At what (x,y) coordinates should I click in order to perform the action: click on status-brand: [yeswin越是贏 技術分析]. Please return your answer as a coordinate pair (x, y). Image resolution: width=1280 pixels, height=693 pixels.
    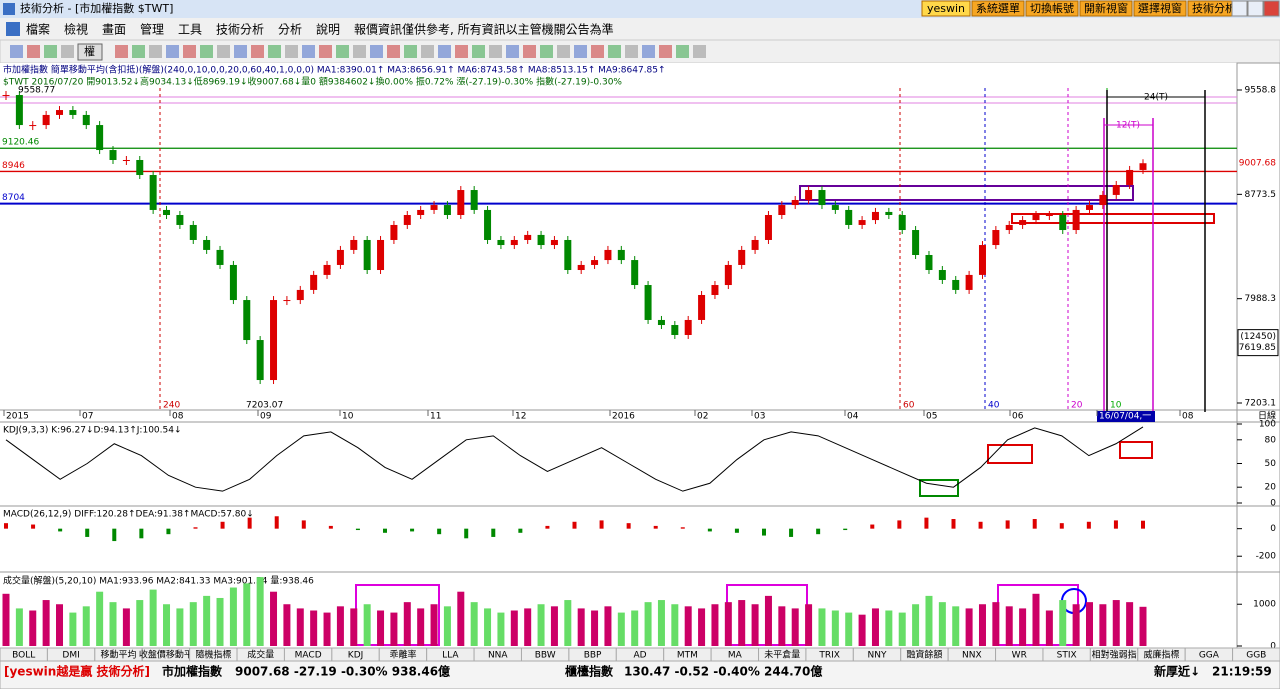
    Looking at the image, I should click on (77, 671).